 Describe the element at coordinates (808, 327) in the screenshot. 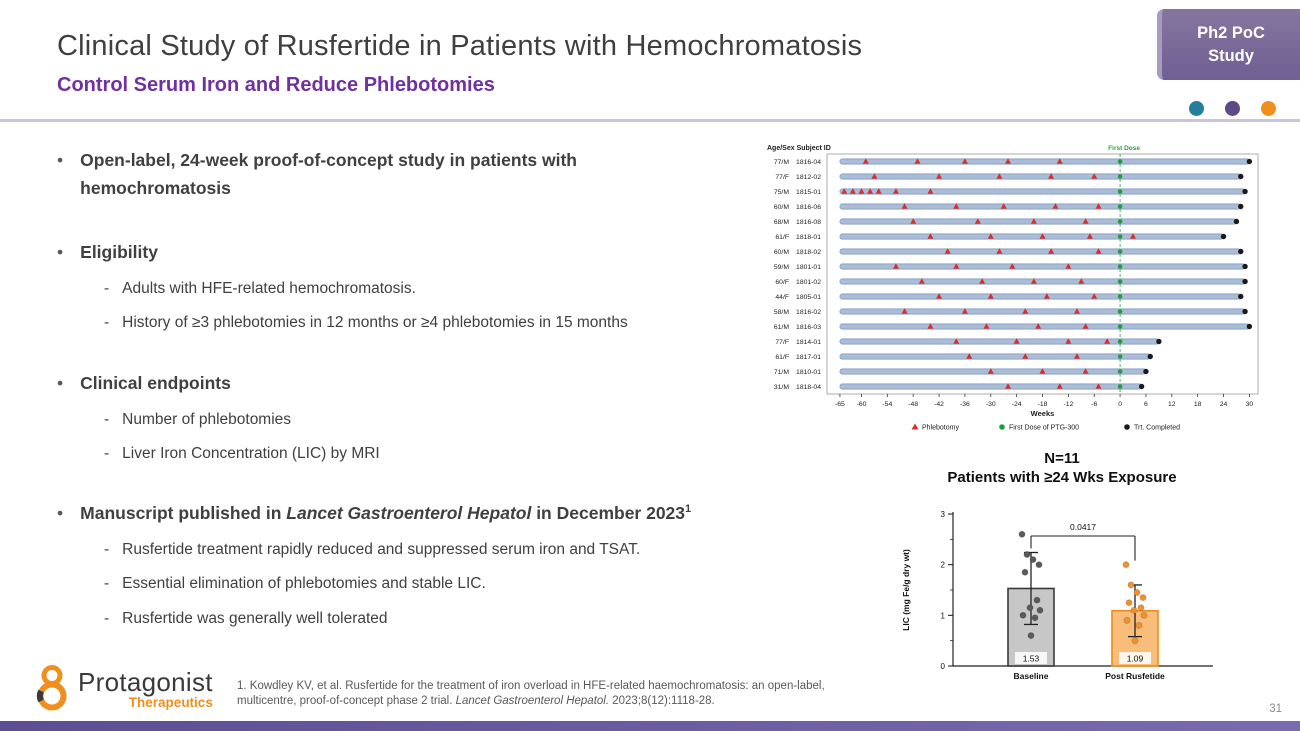

I see `svg-text: 1816-03` at that location.